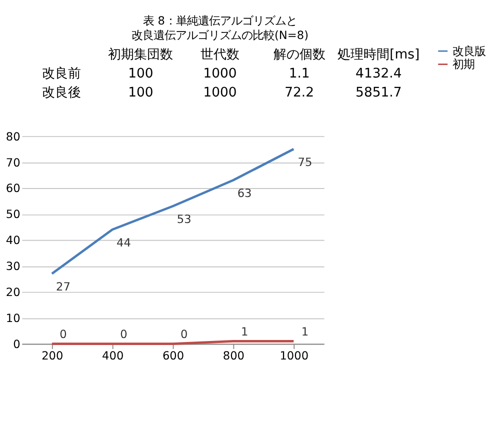  I want to click on x-tick-label: 200, so click(53, 355).